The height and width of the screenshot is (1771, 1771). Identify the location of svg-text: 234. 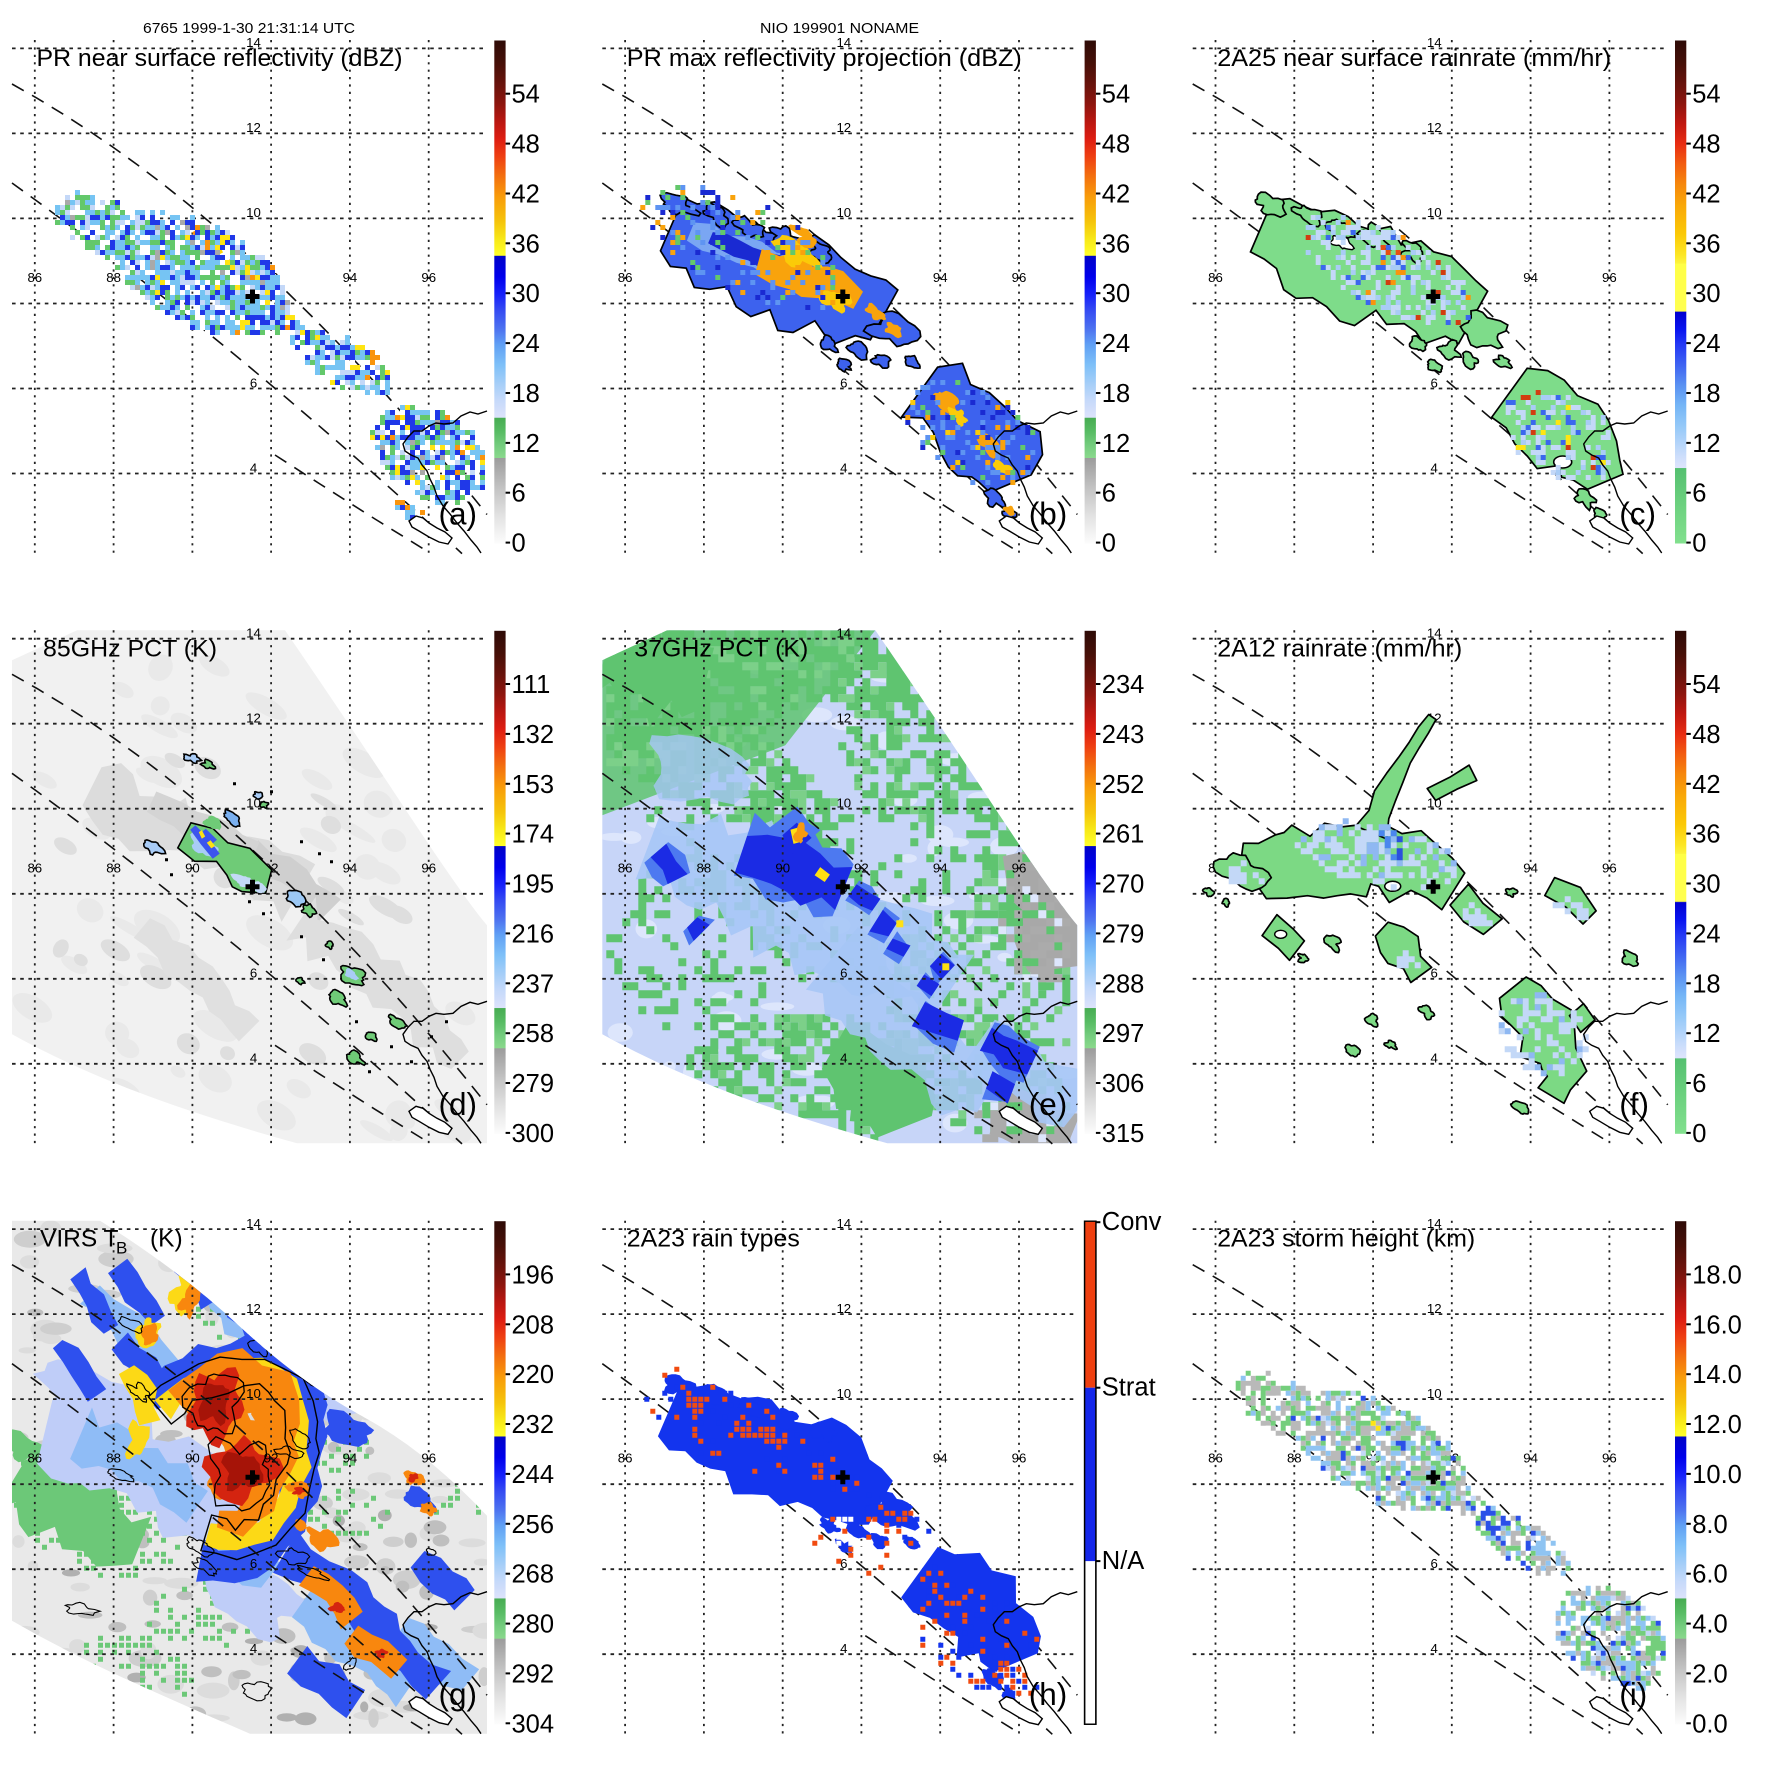
(1123, 685).